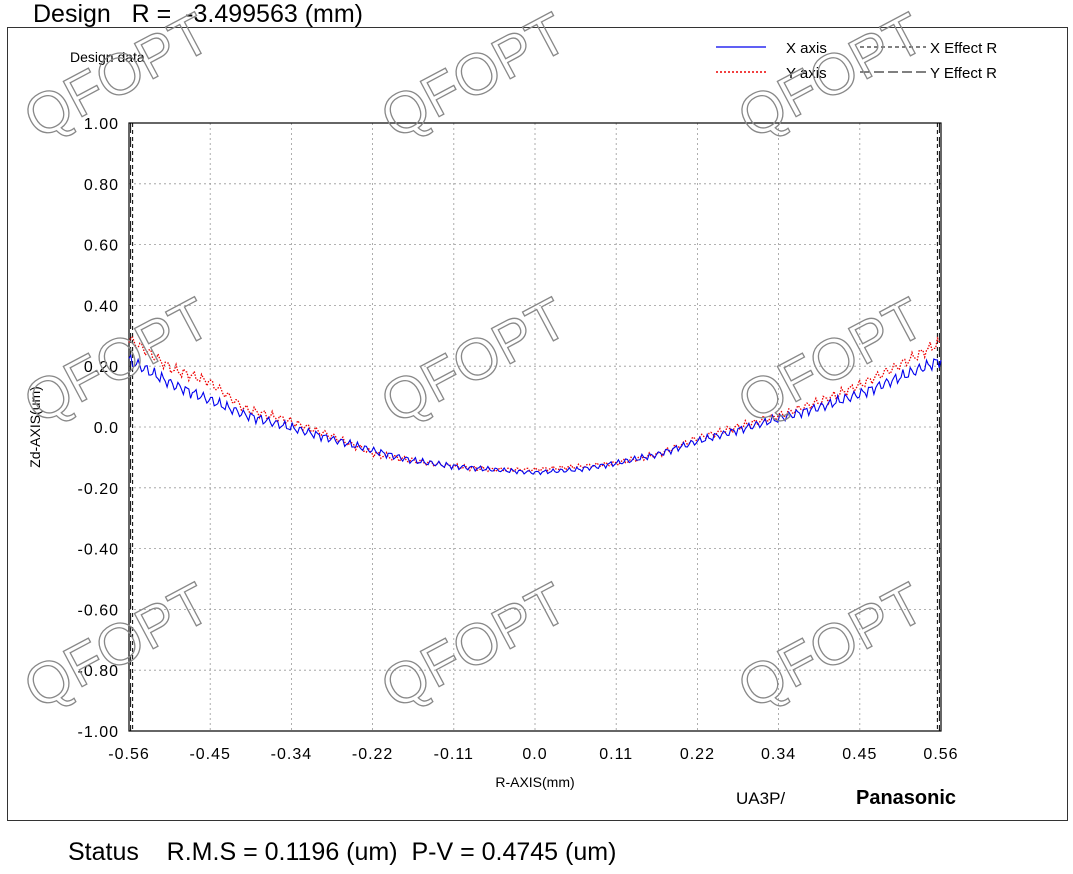 This screenshot has width=1073, height=874. I want to click on model-name: UA3P/, so click(760, 798).